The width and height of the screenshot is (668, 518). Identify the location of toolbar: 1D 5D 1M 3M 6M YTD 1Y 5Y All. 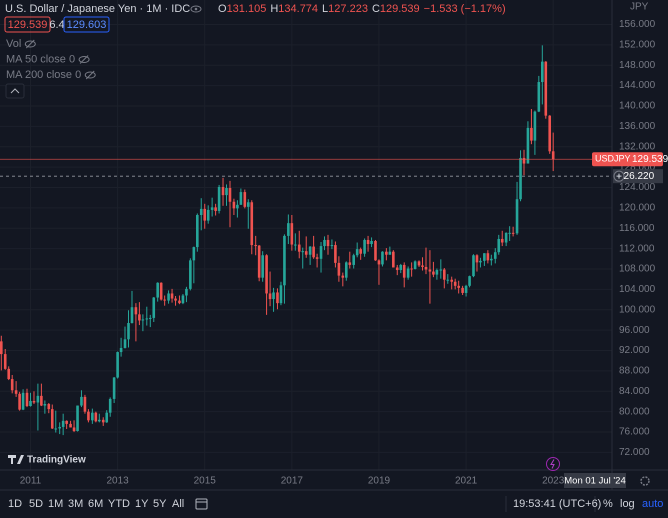
(96, 504).